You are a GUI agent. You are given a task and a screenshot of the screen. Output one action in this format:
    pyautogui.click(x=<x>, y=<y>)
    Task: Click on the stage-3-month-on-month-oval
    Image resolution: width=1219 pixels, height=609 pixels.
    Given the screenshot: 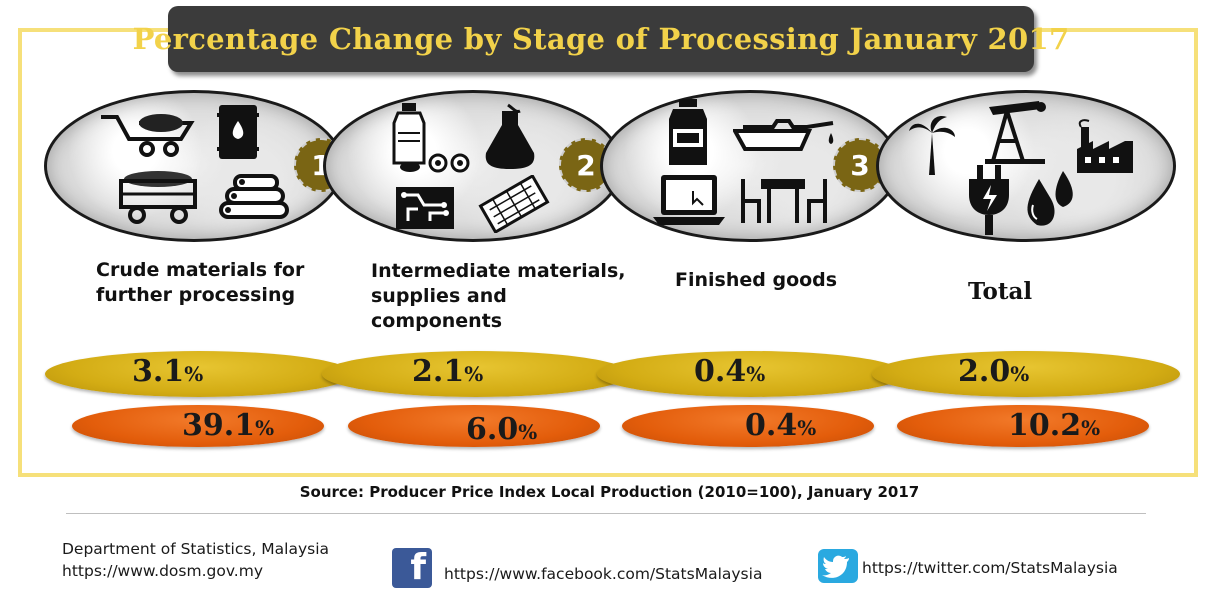 What is the action you would take?
    pyautogui.click(x=751, y=374)
    